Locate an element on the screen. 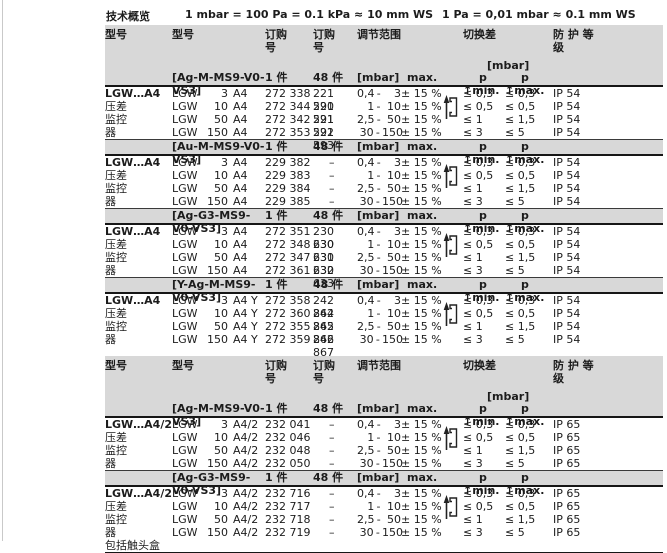 The width and height of the screenshot is (667, 553). pressure-rise-switch-icon is located at coordinates (450, 246).